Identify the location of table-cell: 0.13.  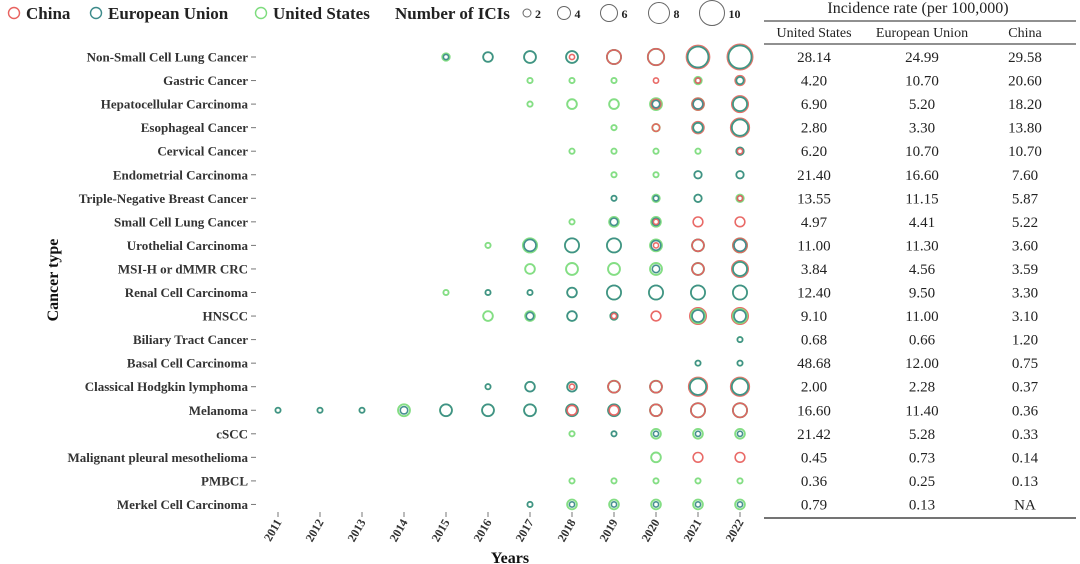
(1025, 482).